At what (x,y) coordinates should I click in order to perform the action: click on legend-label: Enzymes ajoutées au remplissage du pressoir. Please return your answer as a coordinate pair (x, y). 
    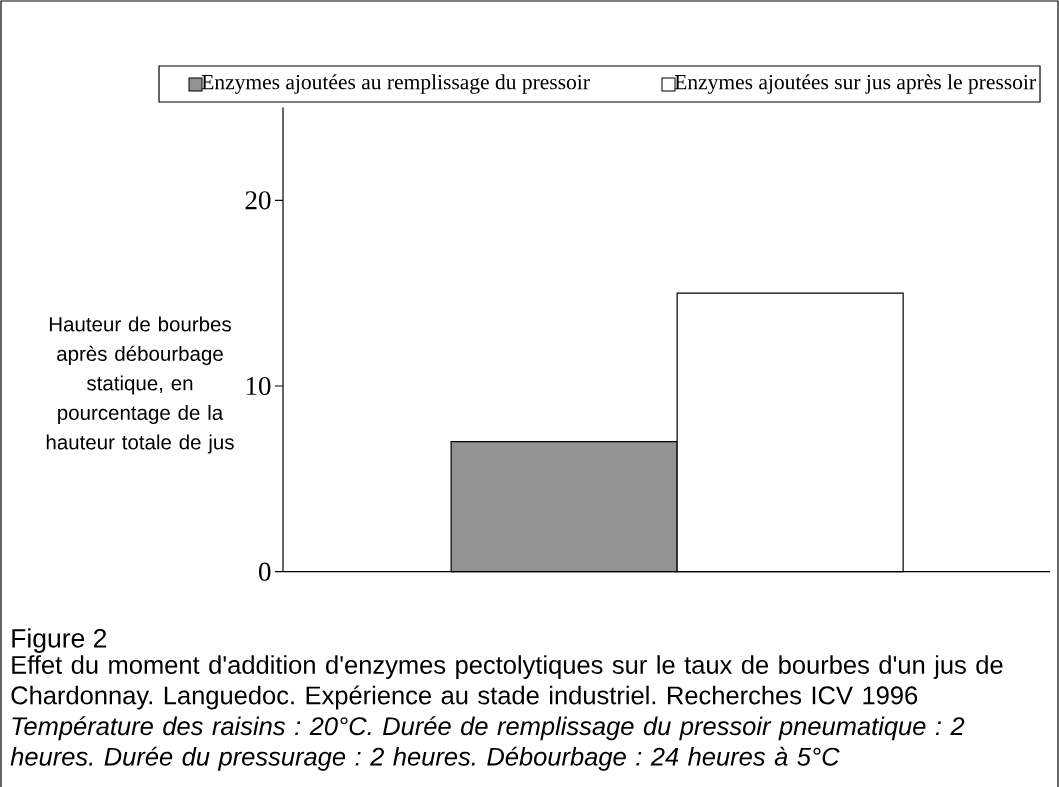
    Looking at the image, I should click on (395, 84).